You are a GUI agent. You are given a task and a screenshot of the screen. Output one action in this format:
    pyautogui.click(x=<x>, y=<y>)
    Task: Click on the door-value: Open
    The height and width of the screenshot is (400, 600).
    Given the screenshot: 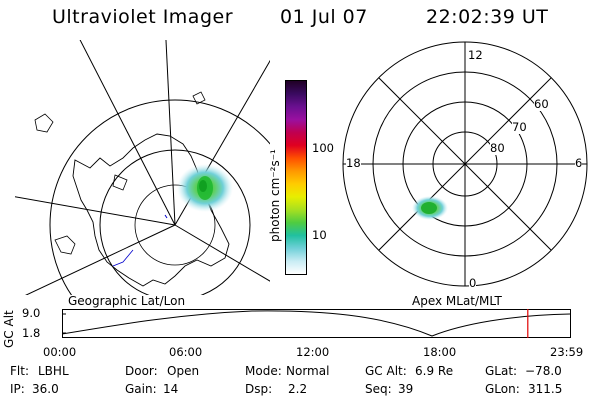 What is the action you would take?
    pyautogui.click(x=183, y=371)
    